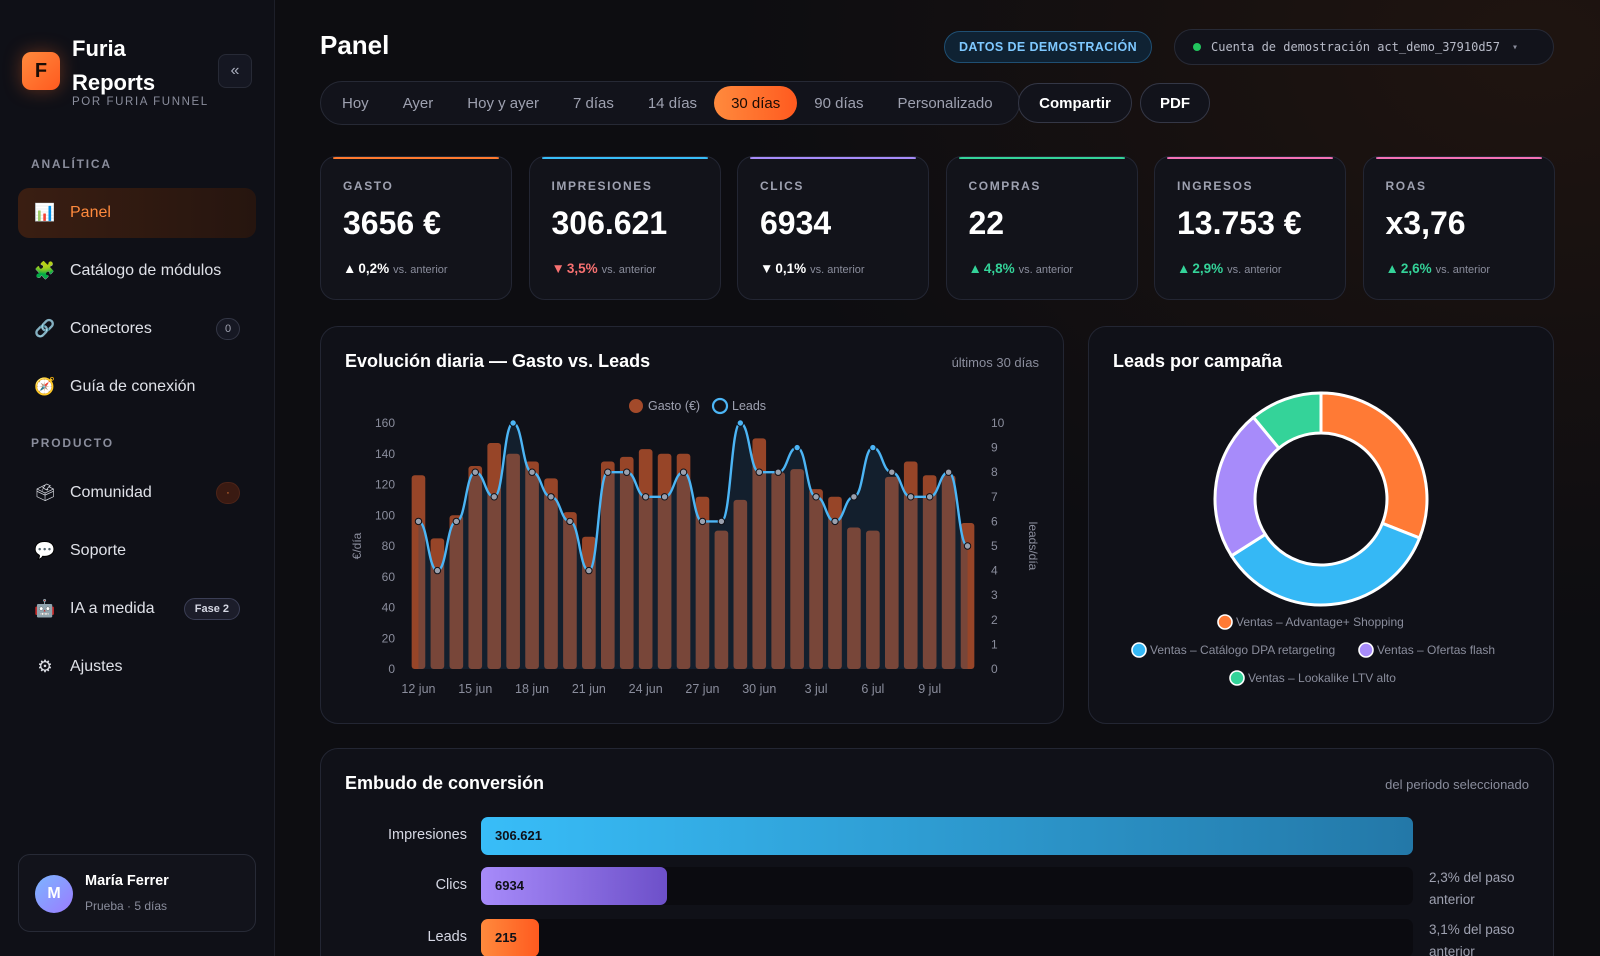 The width and height of the screenshot is (1600, 956). What do you see at coordinates (1075, 103) in the screenshot?
I see `share-button: Compartir` at bounding box center [1075, 103].